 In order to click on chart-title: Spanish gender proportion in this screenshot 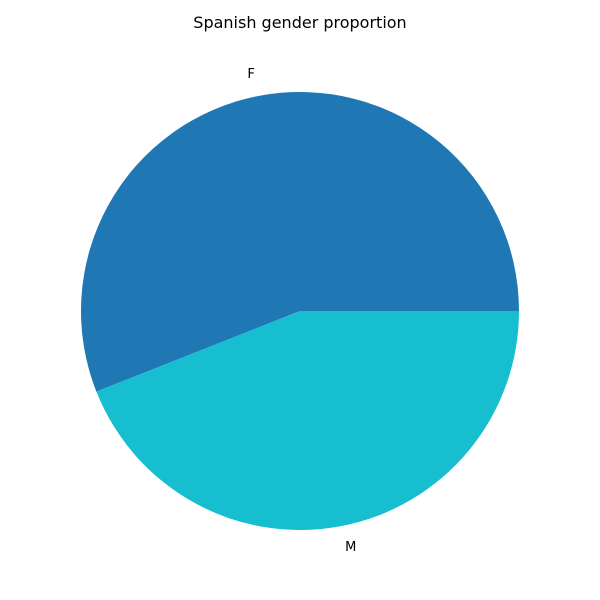, I will do `click(299, 22)`.